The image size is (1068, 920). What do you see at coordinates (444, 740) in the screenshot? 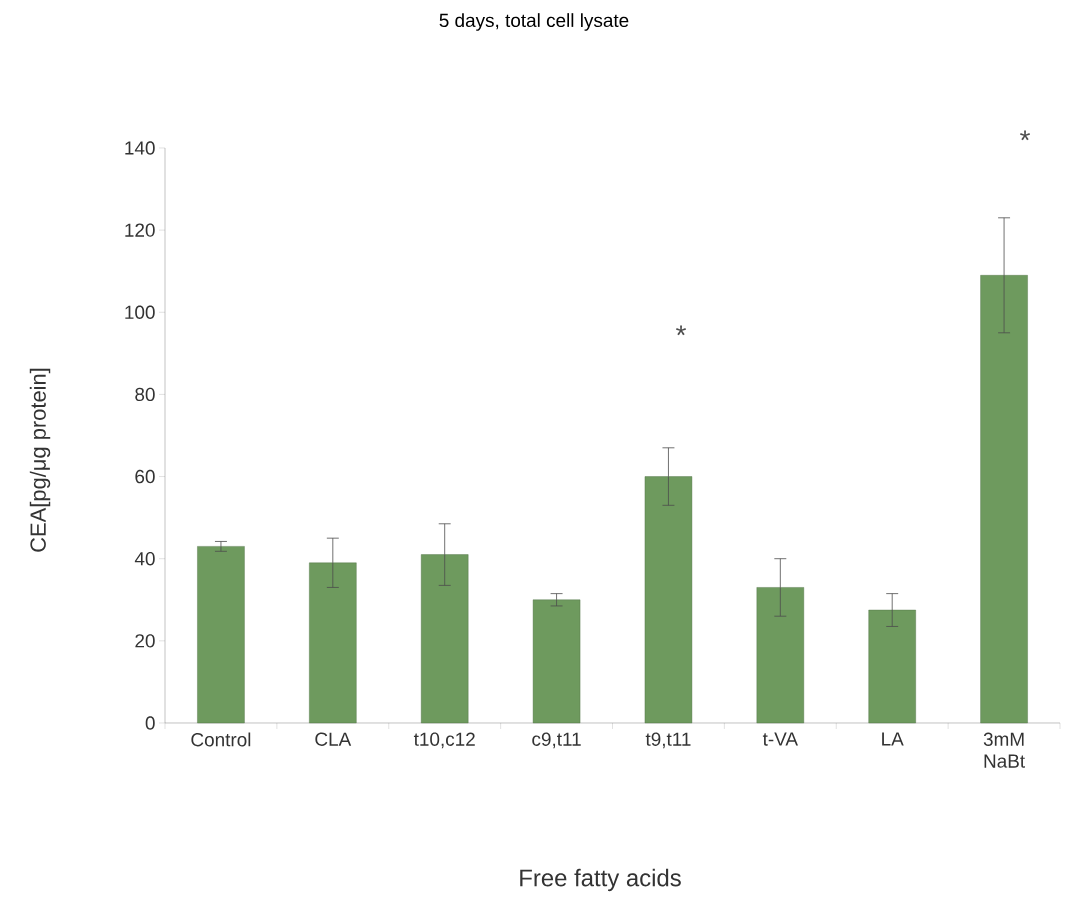
I see `x-tick-label: t10,c12` at bounding box center [444, 740].